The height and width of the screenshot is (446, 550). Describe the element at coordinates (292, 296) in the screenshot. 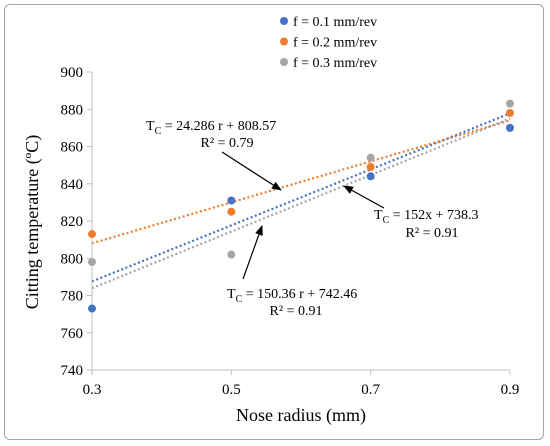

I see `annotation-equation: TC = 150.36 r + 742.46` at that location.